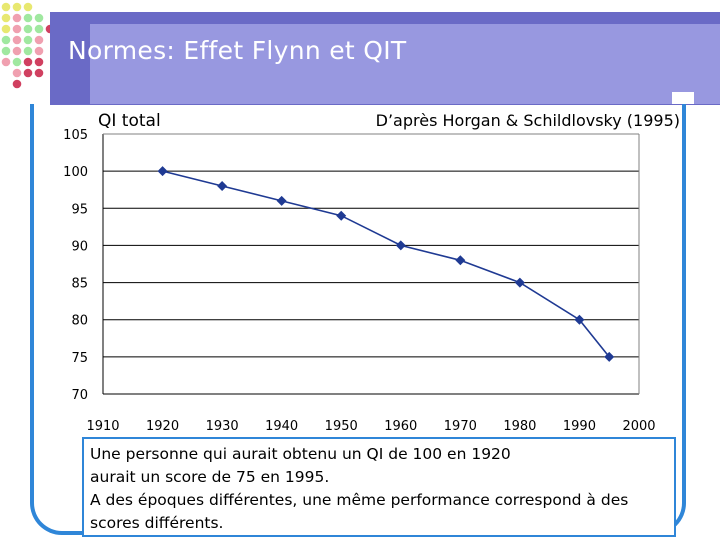 The width and height of the screenshot is (720, 540). I want to click on x-tick-label: 1980, so click(519, 426).